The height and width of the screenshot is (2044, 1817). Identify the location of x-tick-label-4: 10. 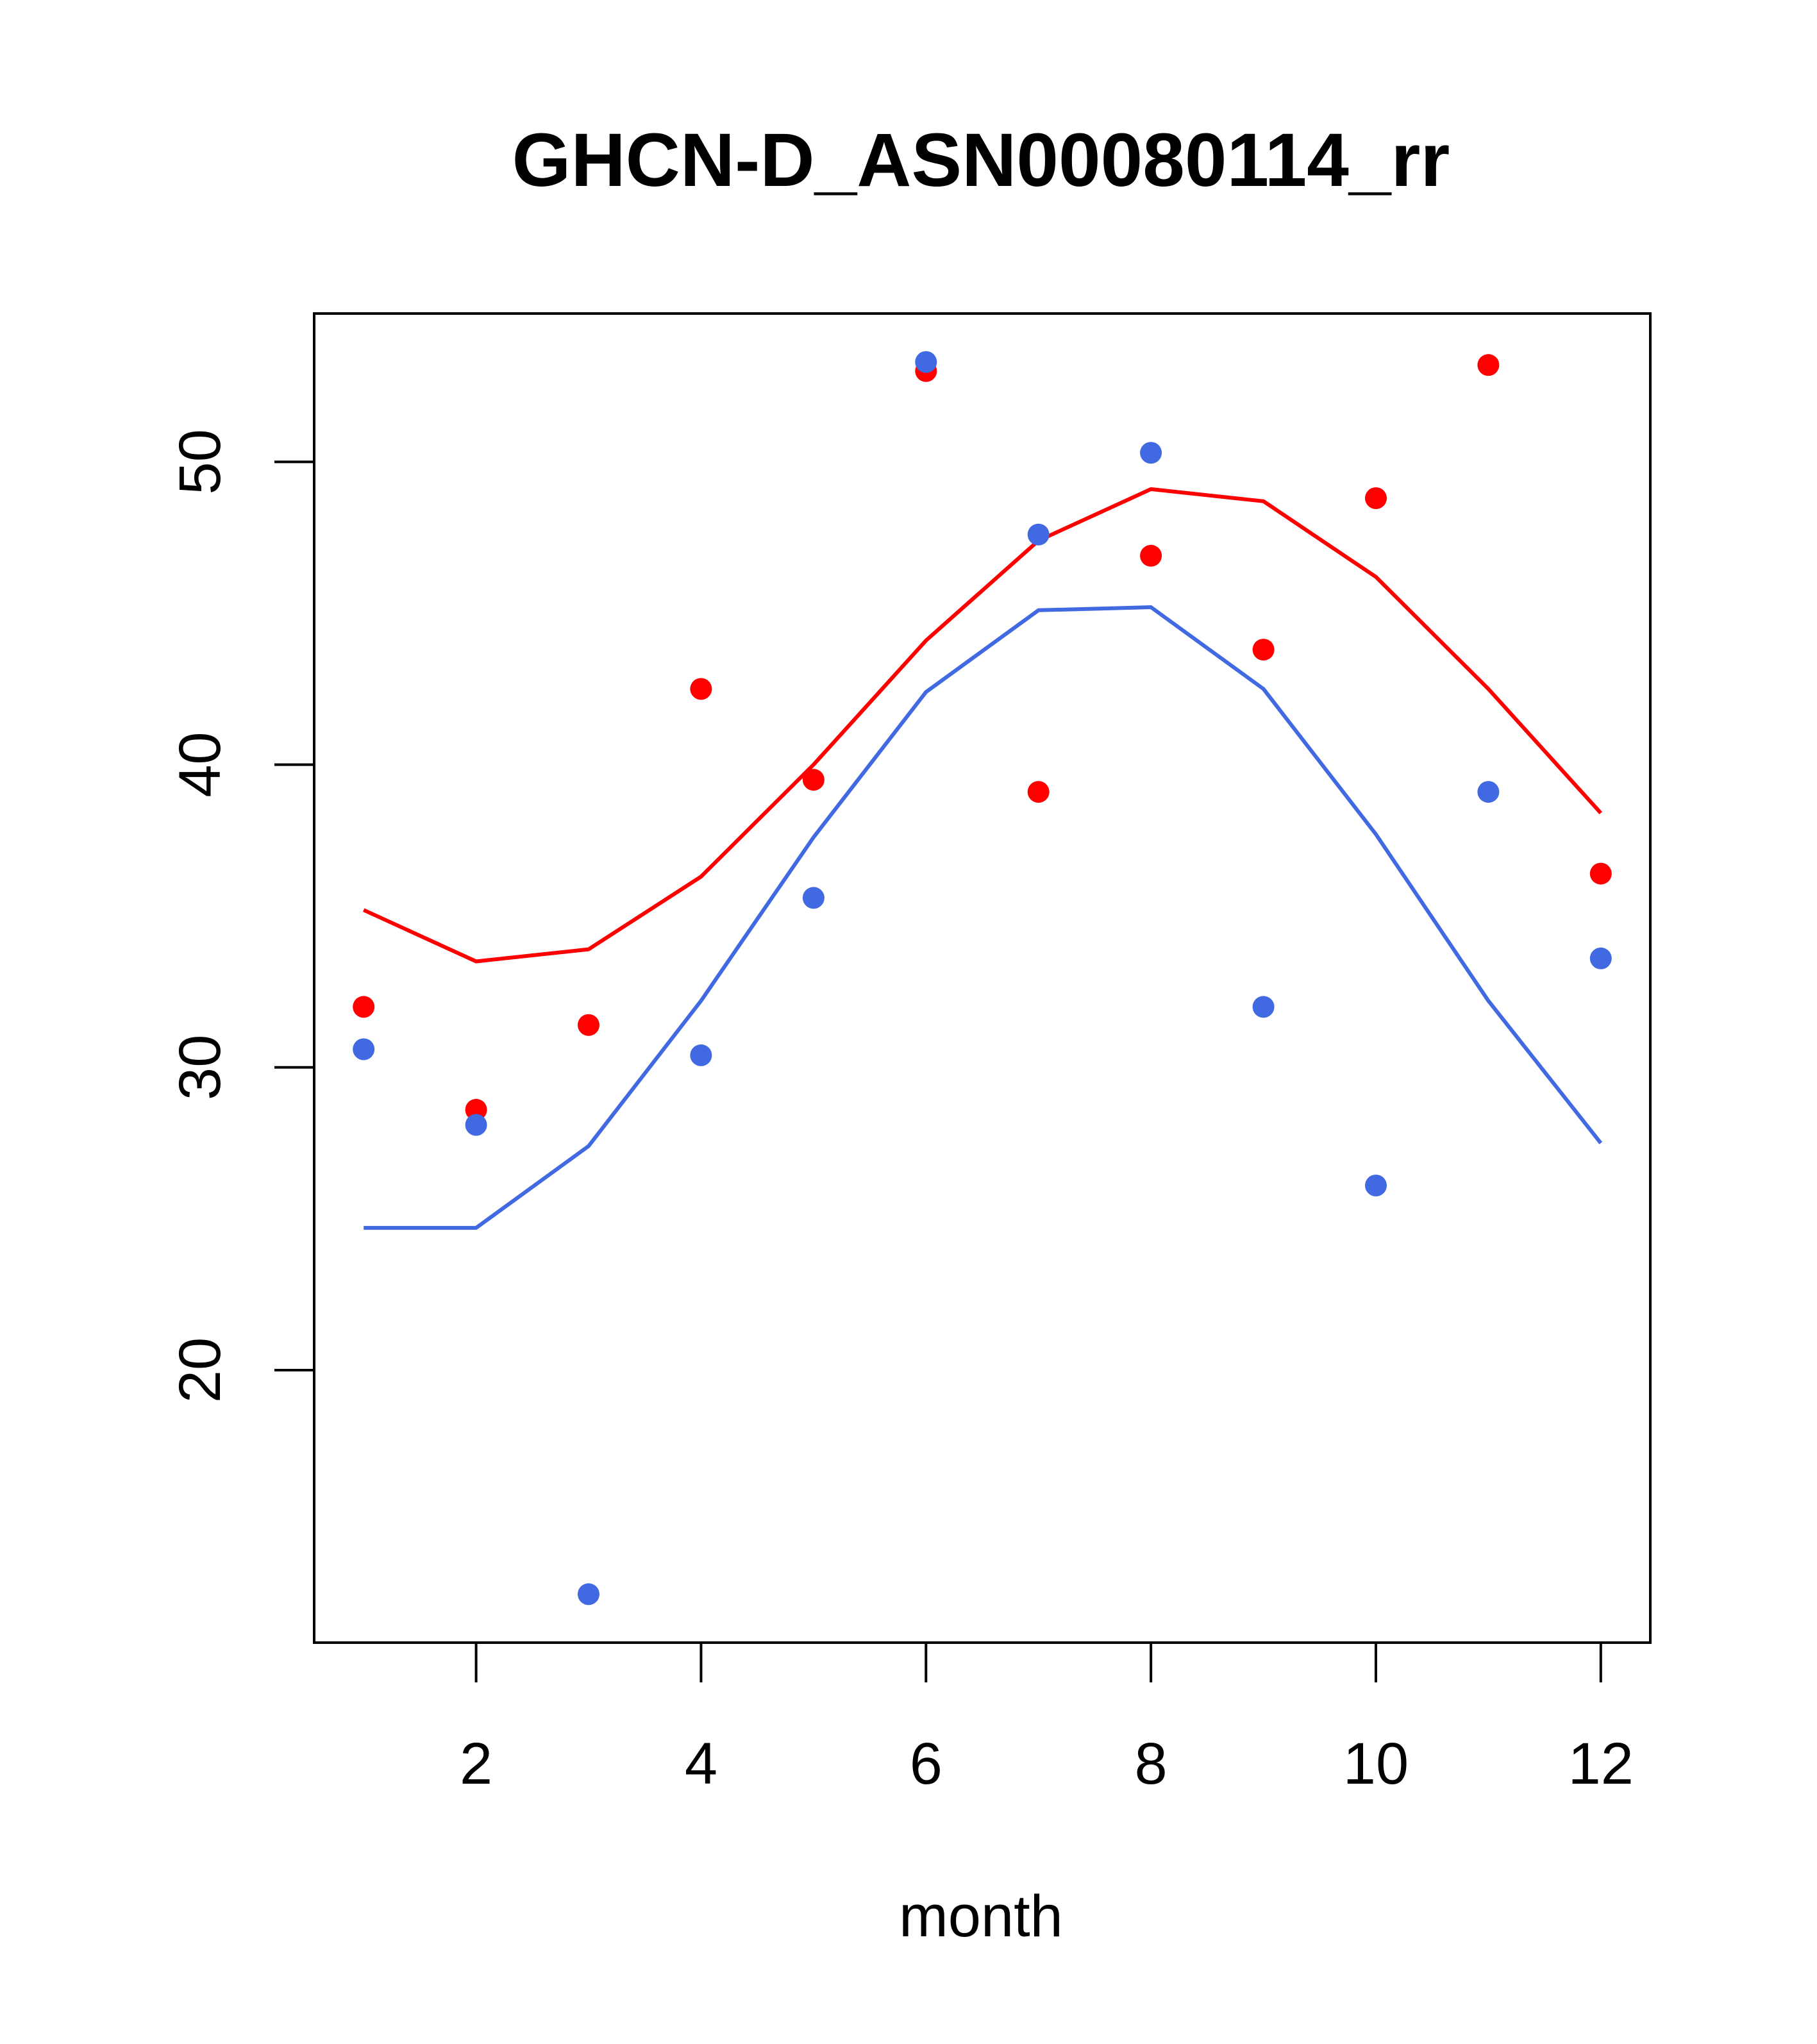
(1376, 1764).